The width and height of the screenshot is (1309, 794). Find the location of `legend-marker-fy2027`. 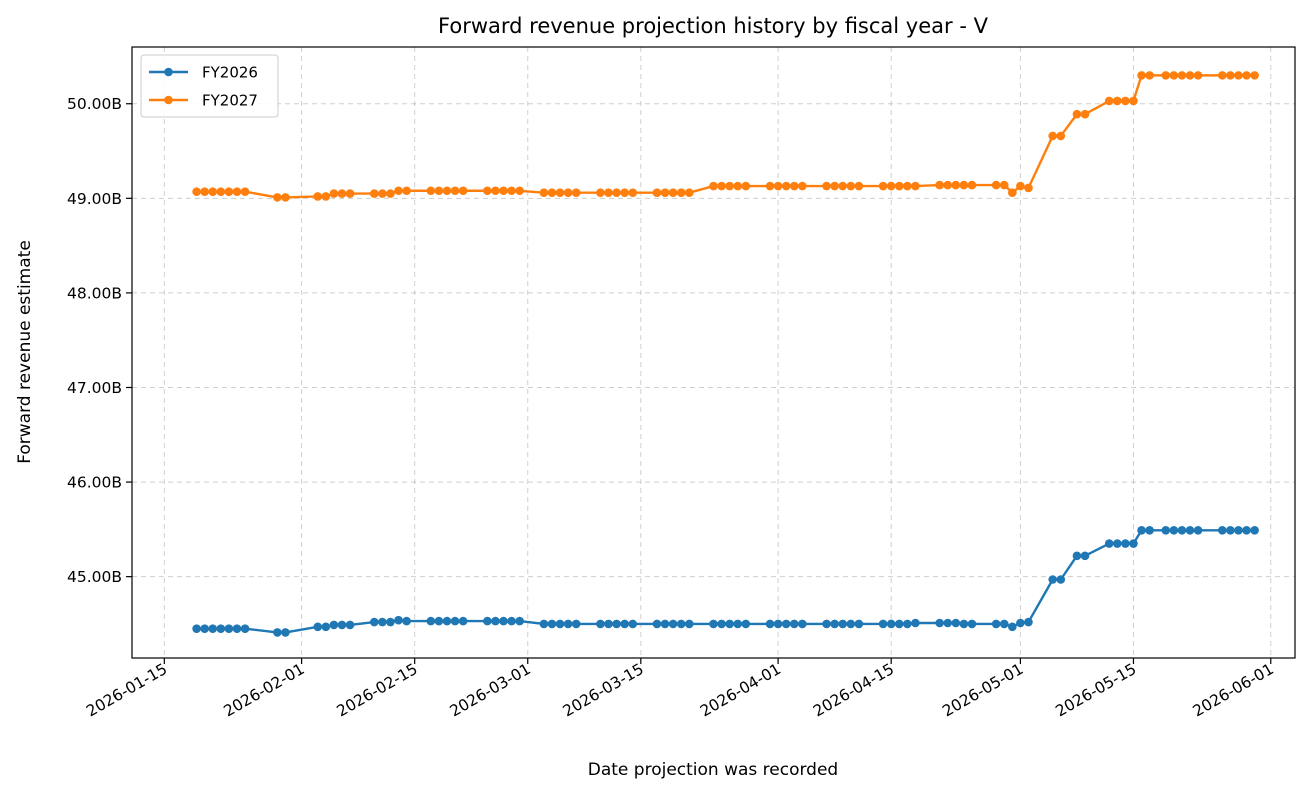

legend-marker-fy2027 is located at coordinates (168, 100).